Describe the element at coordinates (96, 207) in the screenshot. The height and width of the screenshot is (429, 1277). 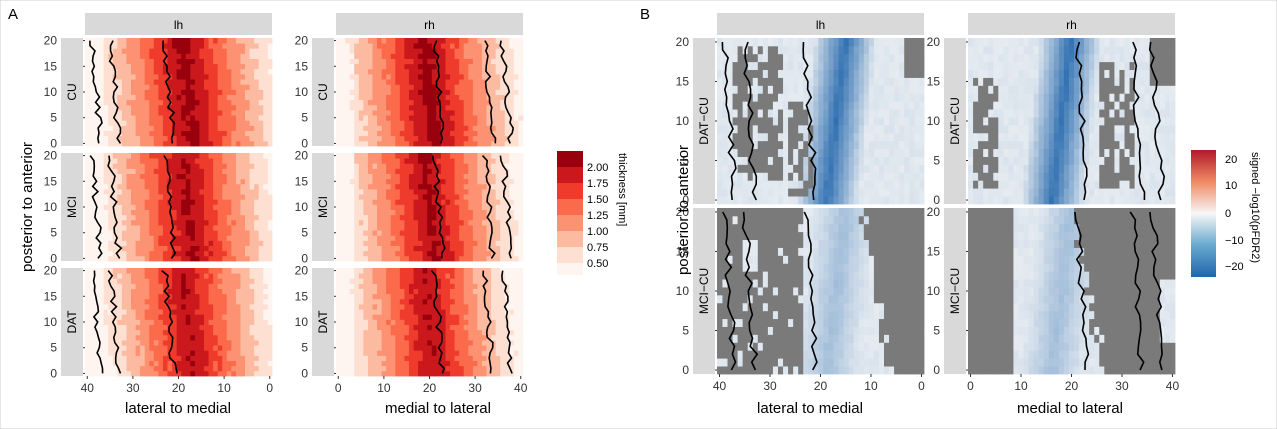
I see `region-boundary-line` at that location.